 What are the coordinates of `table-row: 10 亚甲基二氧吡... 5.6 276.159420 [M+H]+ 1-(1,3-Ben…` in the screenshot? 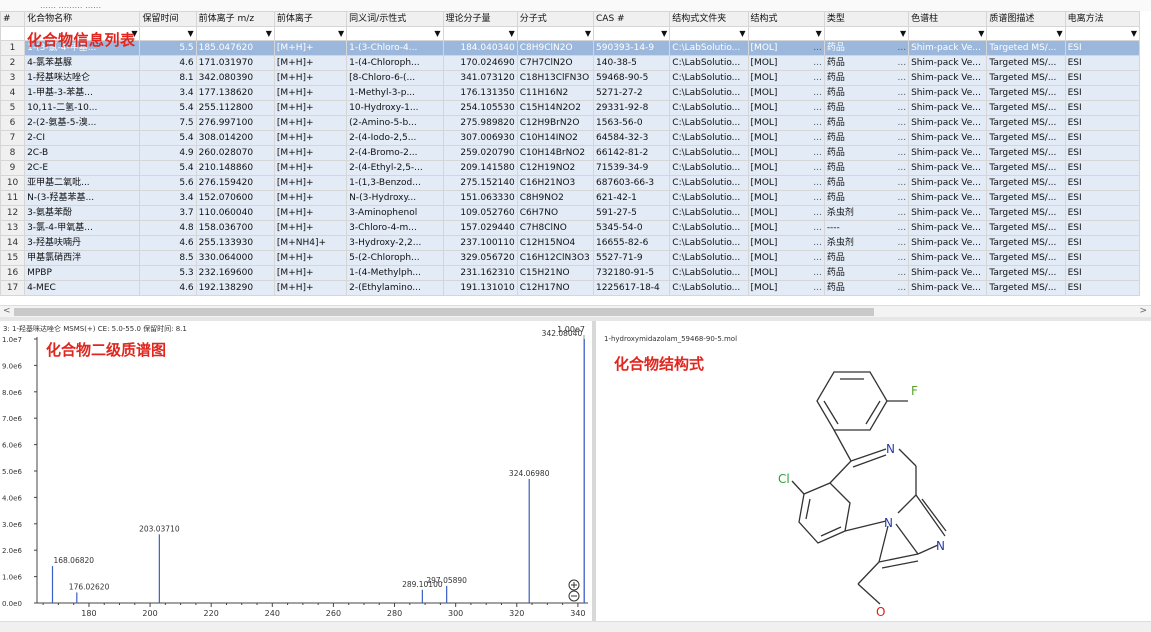 It's located at (570, 183).